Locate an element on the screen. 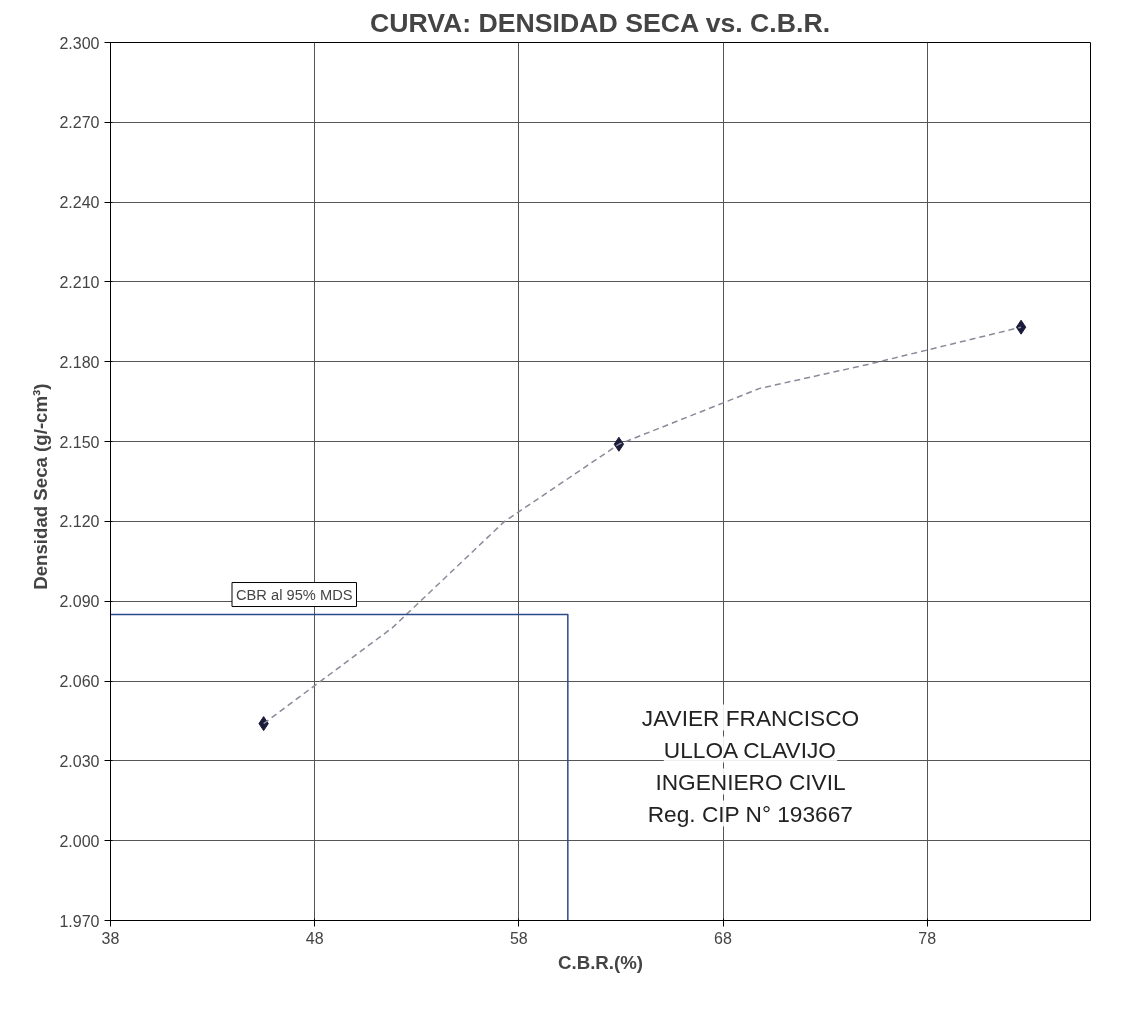 The height and width of the screenshot is (1021, 1137). x-axis-title: C.B.R.(%) is located at coordinates (600, 962).